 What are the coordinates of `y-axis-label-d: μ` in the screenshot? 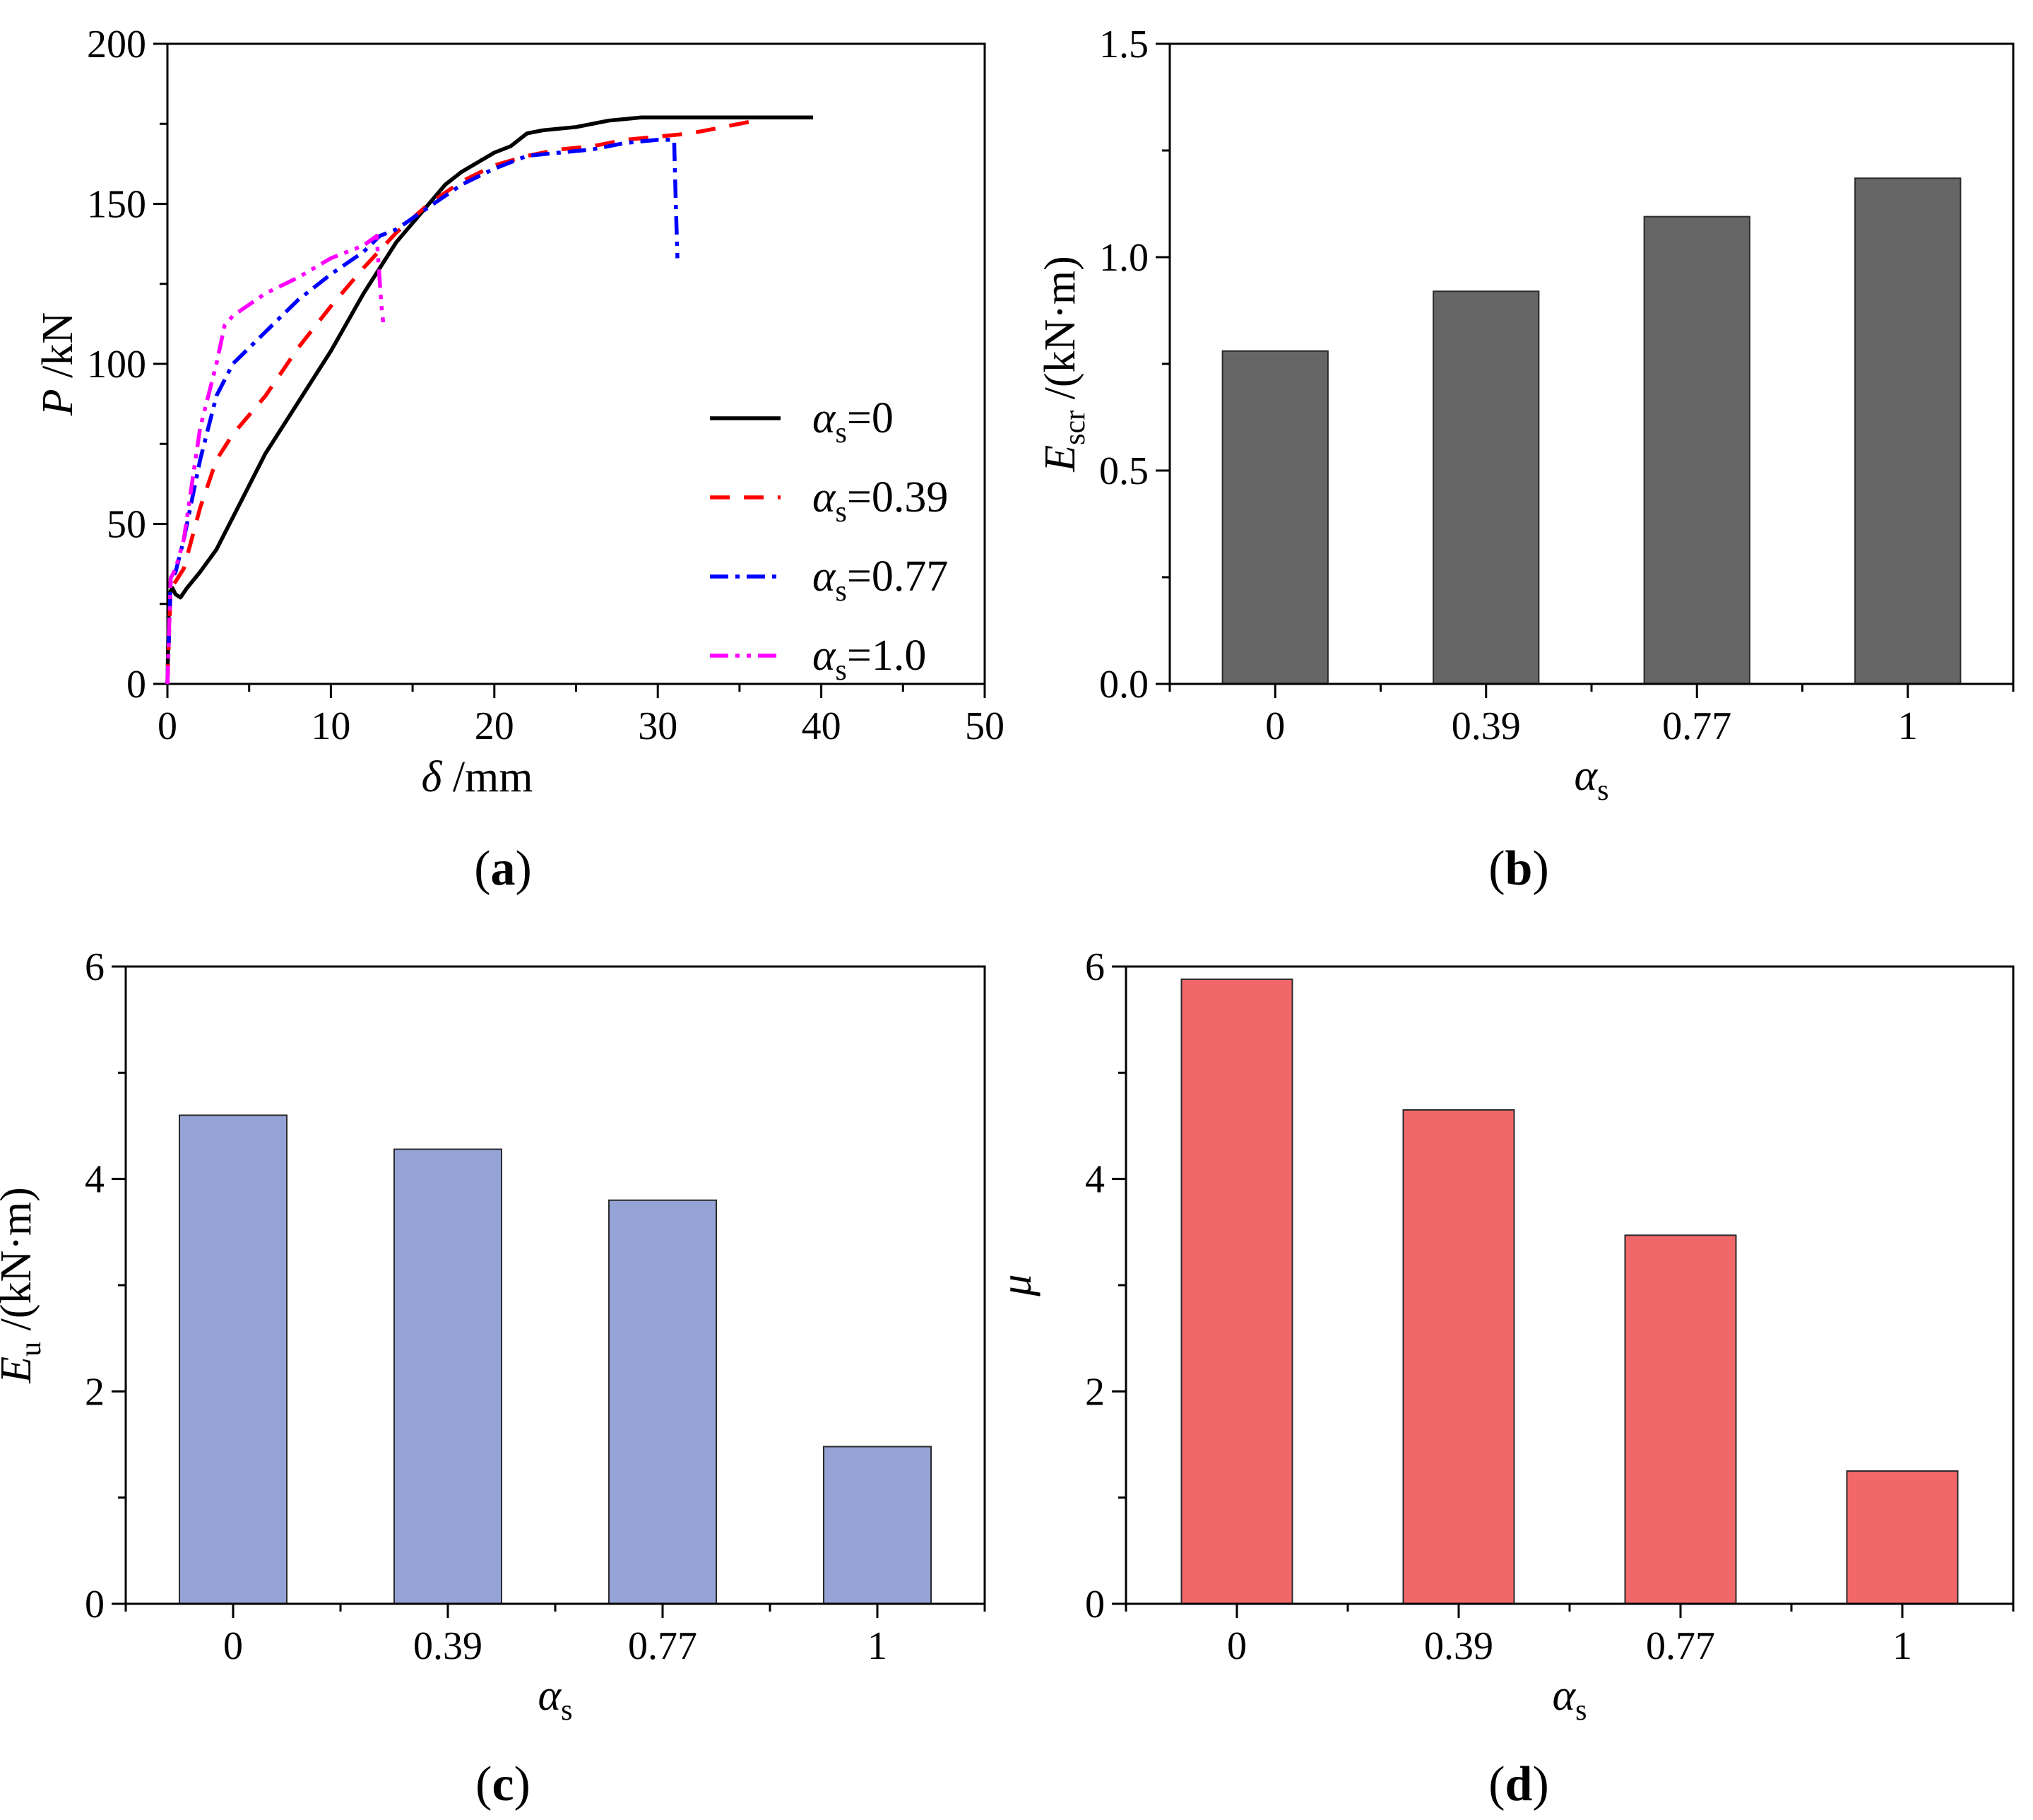 It's located at (1016, 1285).